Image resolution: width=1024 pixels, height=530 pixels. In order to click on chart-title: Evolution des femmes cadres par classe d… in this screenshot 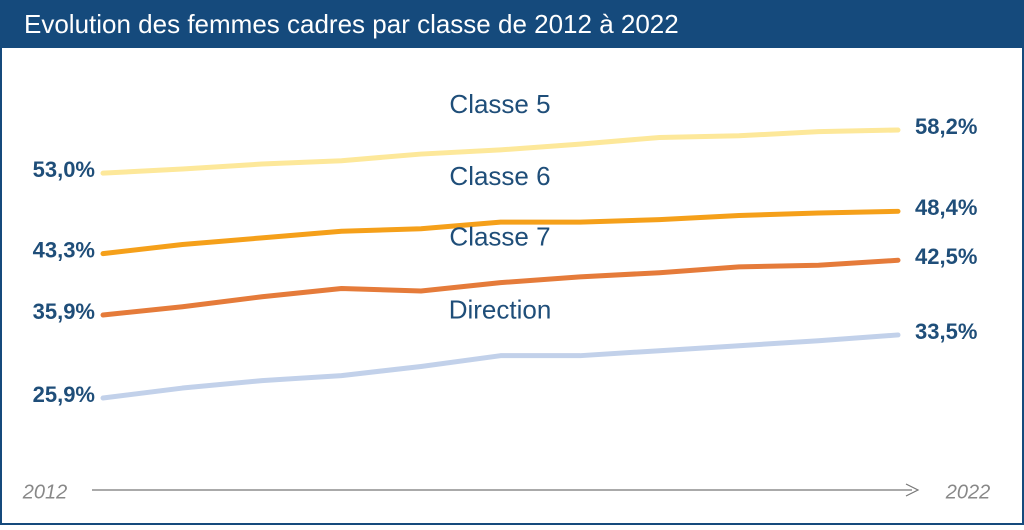, I will do `click(351, 24)`.